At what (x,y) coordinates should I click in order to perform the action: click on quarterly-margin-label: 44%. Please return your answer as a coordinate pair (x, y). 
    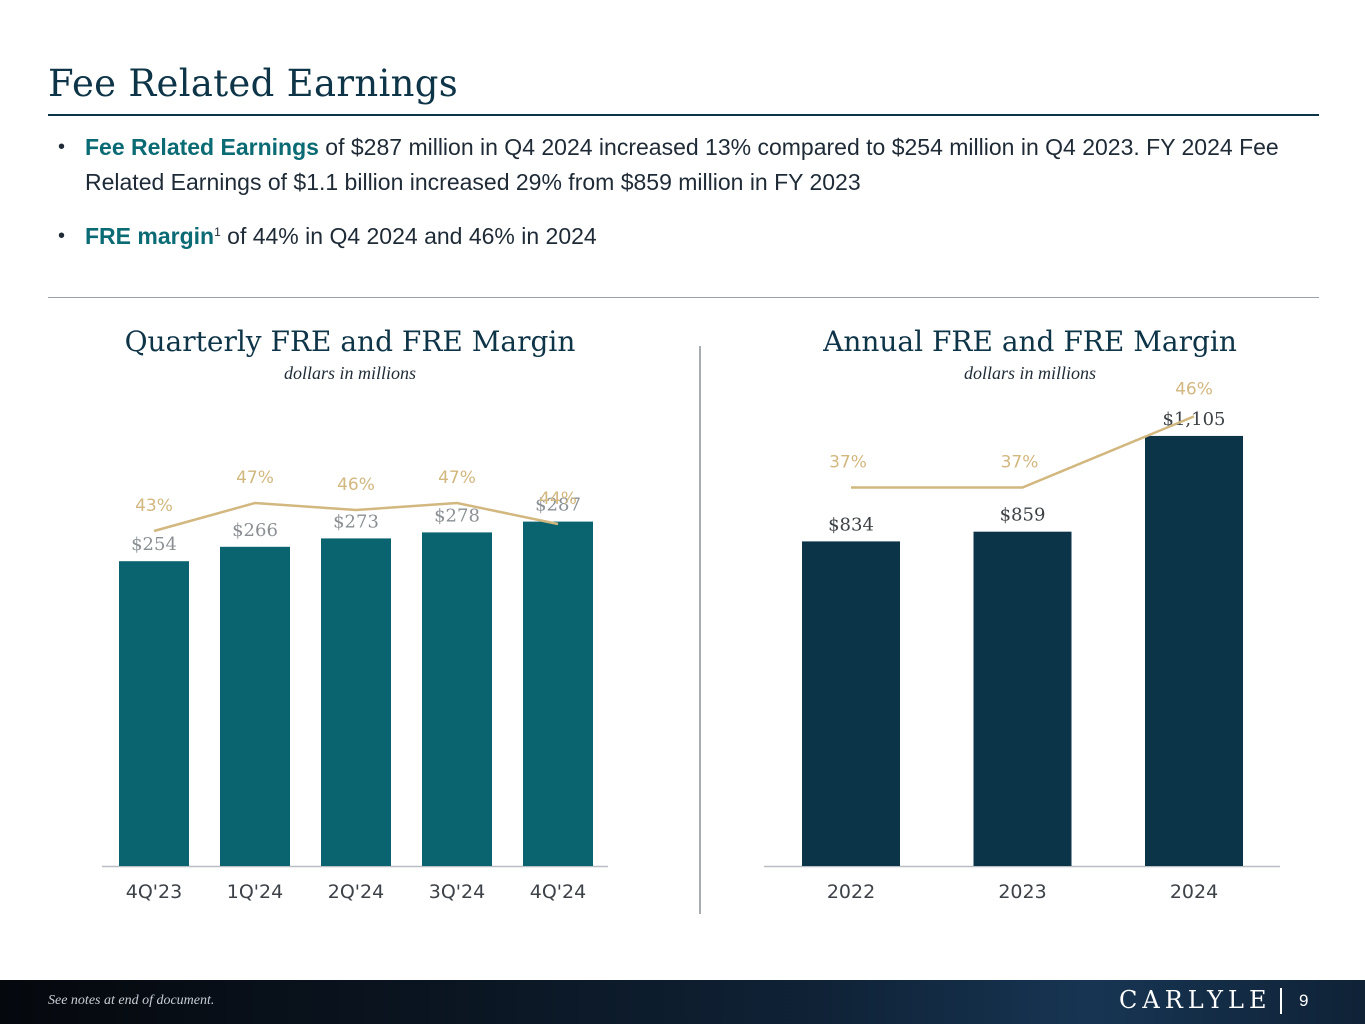
    Looking at the image, I should click on (558, 499).